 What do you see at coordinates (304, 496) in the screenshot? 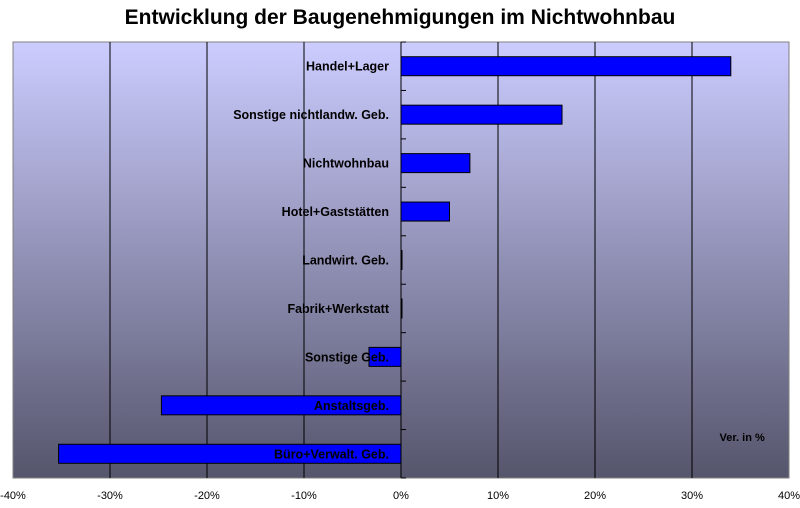
I see `x-tick-label: -10%` at bounding box center [304, 496].